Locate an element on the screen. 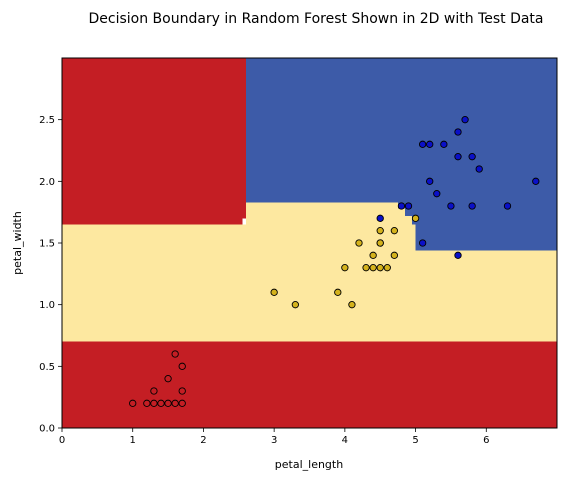 This screenshot has height=481, width=581. y-tick-label-3: 1.5 is located at coordinates (47, 244).